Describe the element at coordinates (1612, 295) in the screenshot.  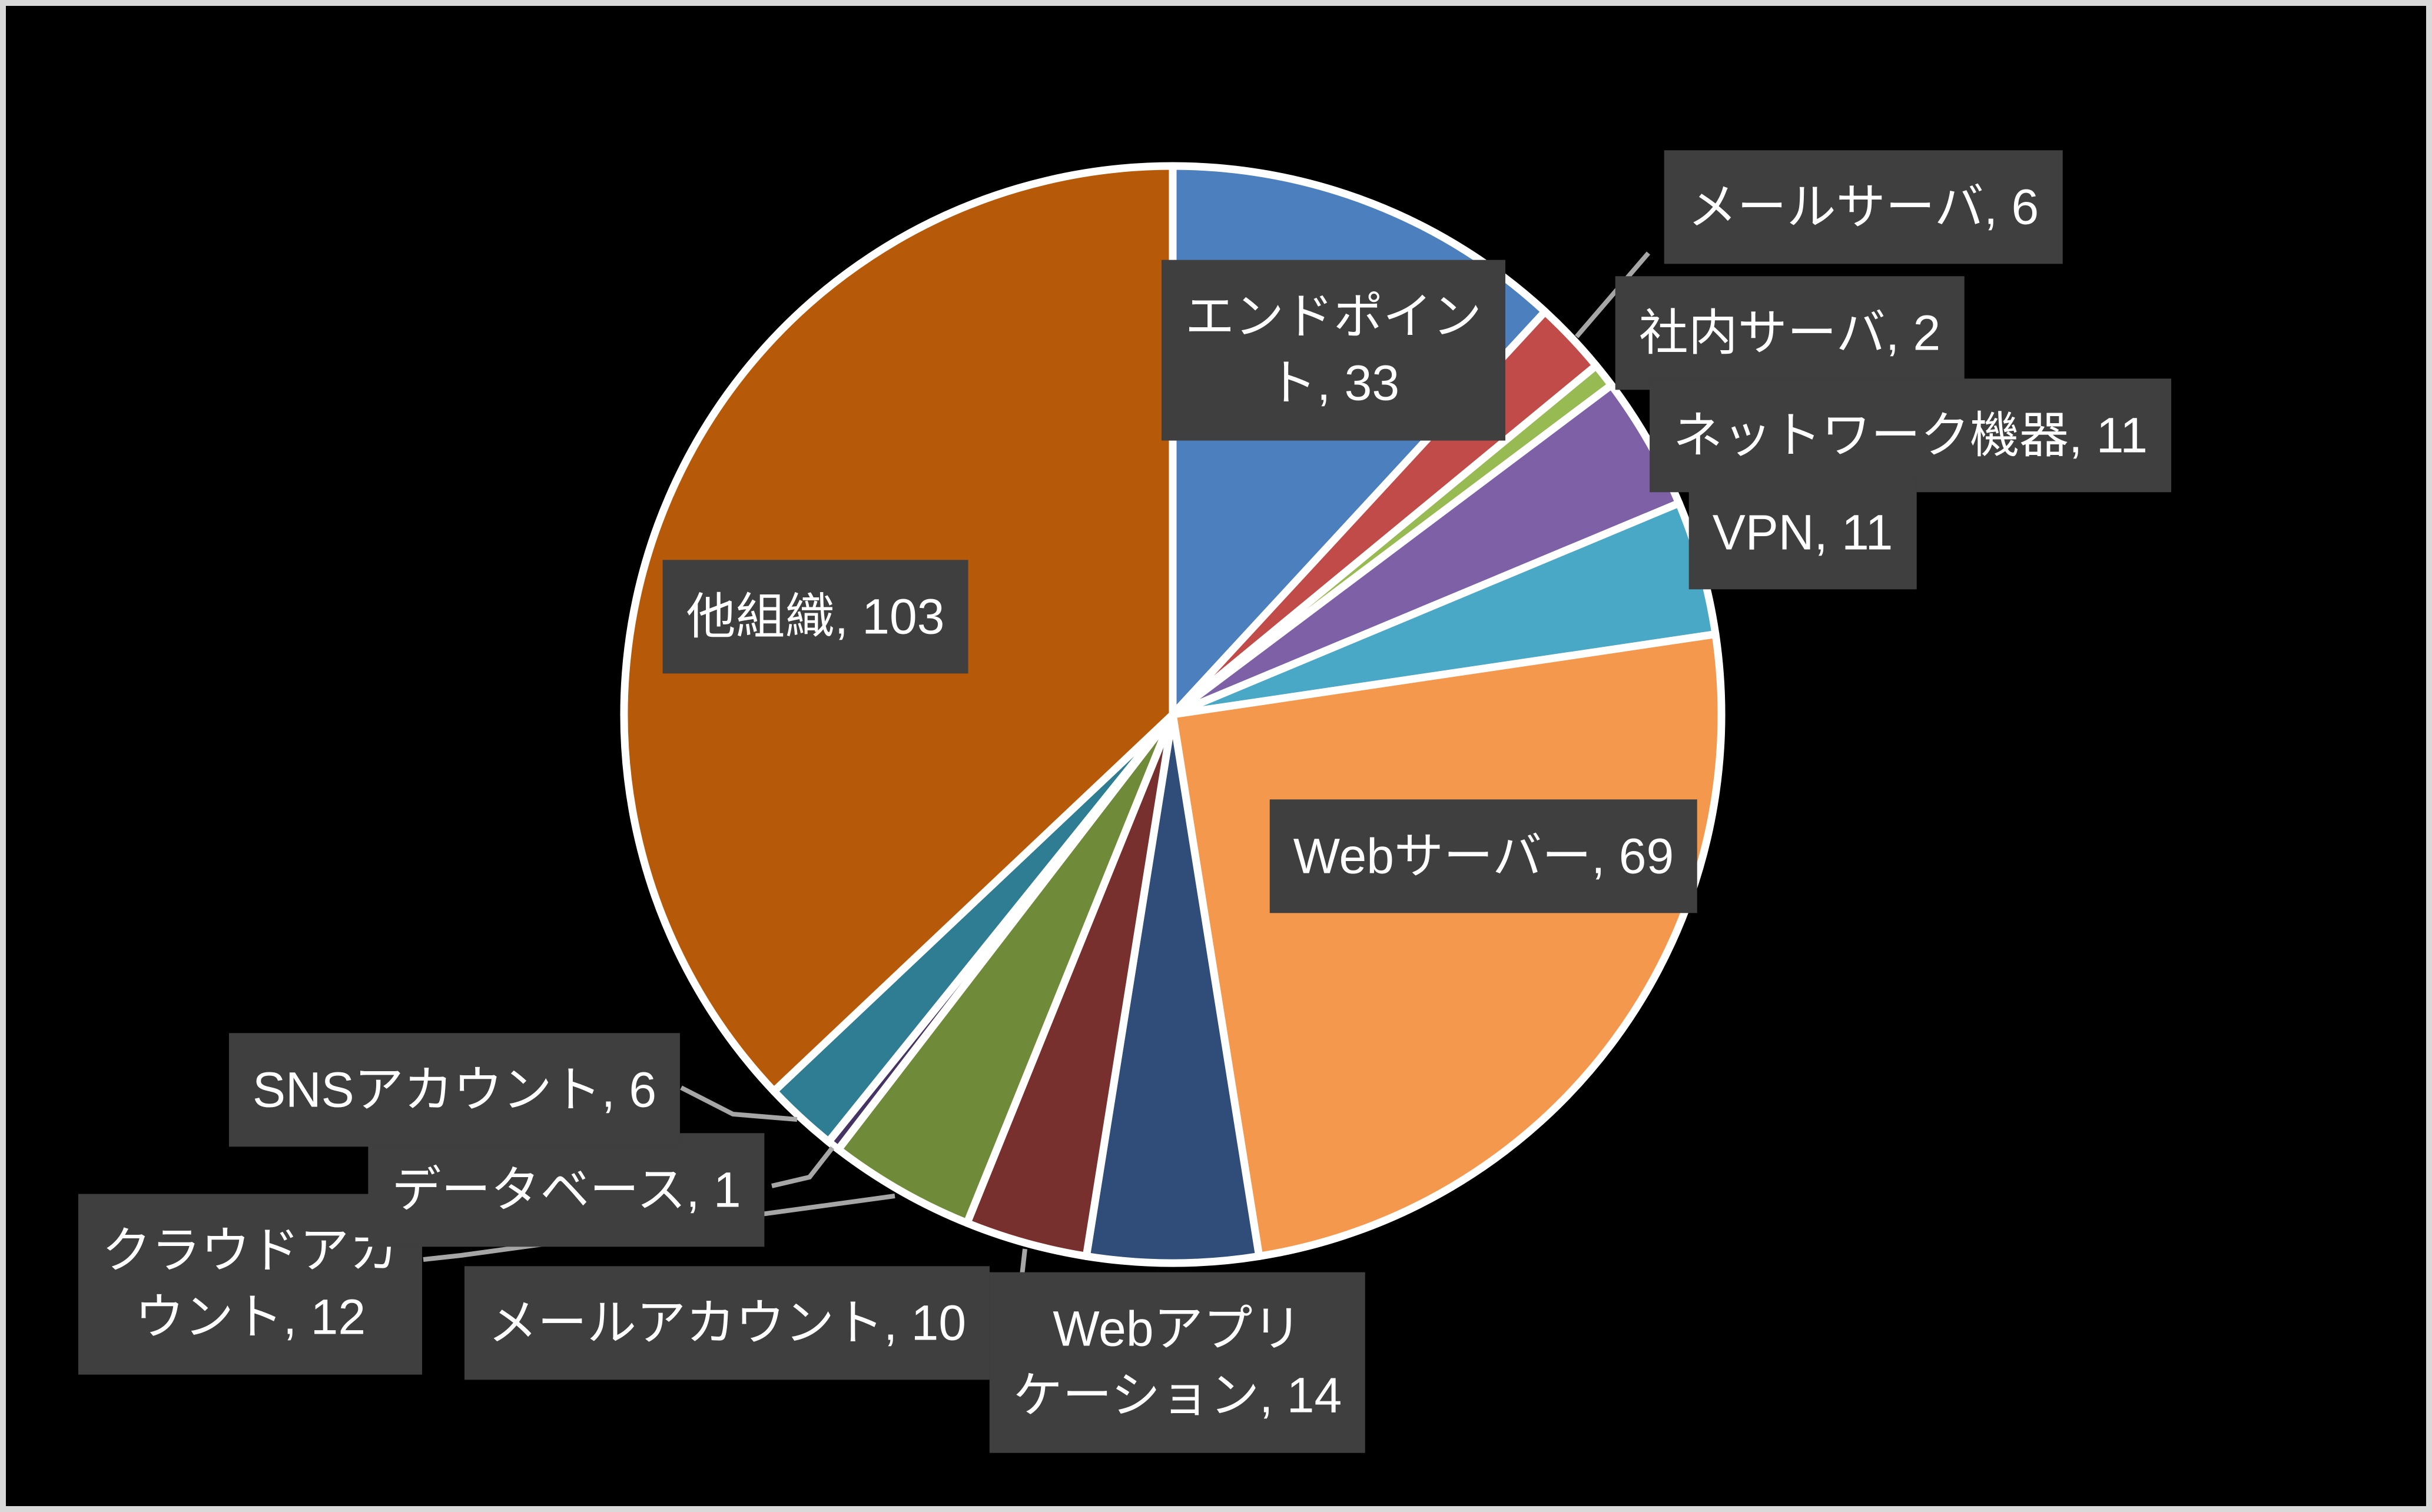
I see `leader-line-mail-server` at that location.